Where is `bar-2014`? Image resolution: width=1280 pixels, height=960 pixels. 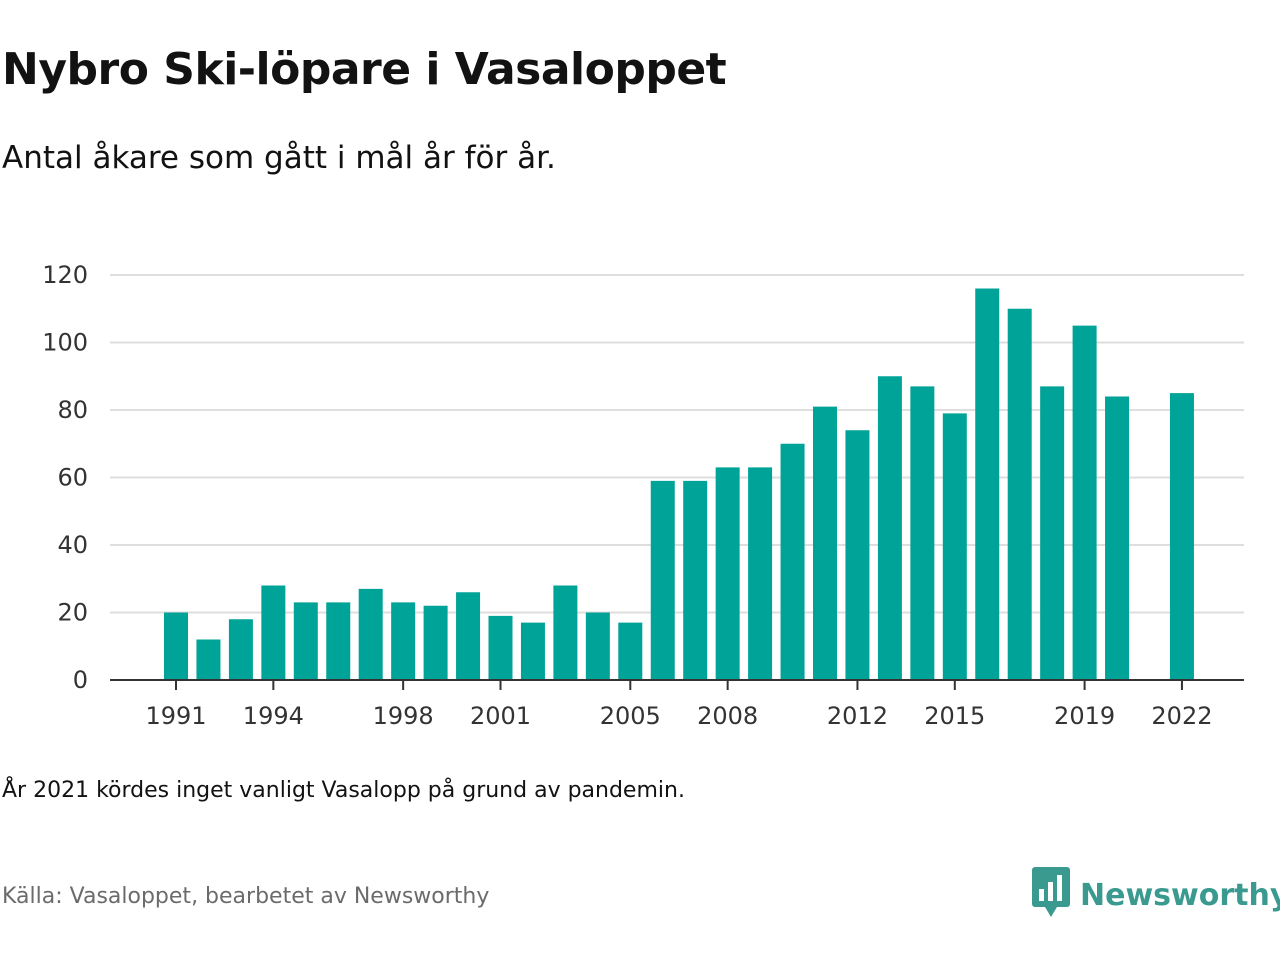
bar-2014 is located at coordinates (922, 533).